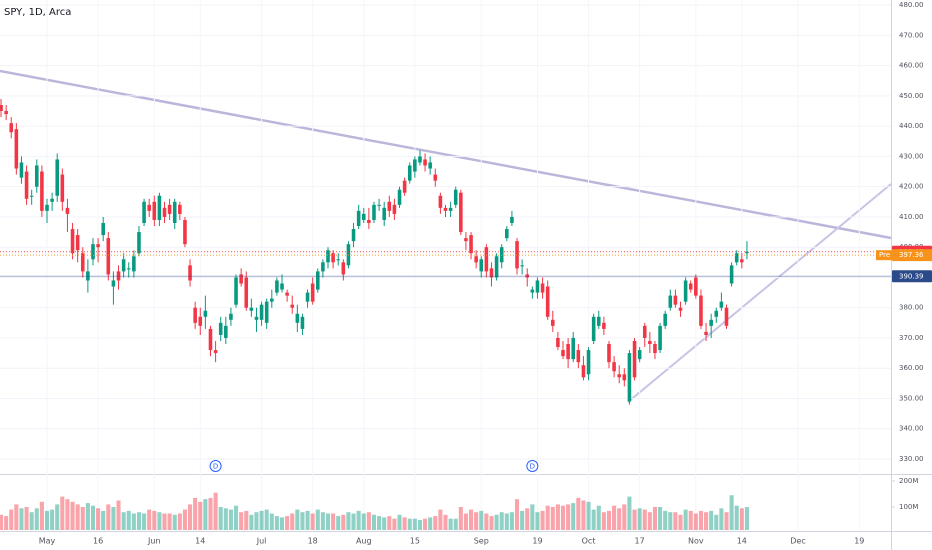  Describe the element at coordinates (911, 96) in the screenshot. I see `y-tick-label: 450.00` at that location.